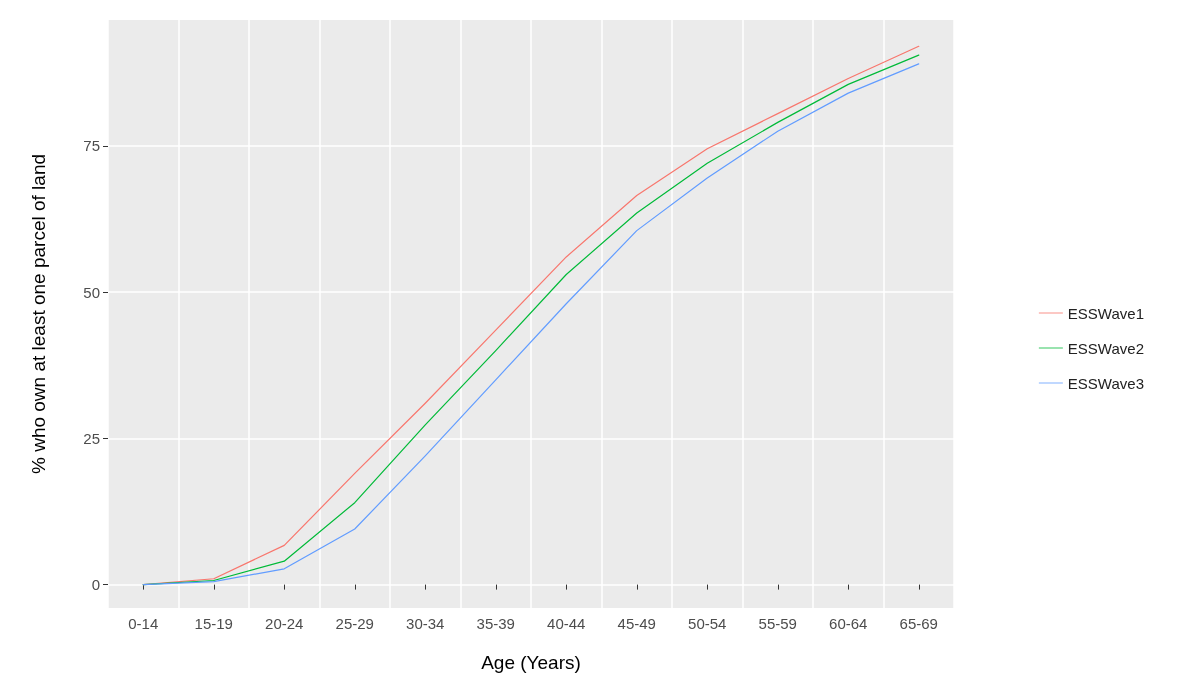 The width and height of the screenshot is (1187, 696). Describe the element at coordinates (354, 623) in the screenshot. I see `x-tick-label: 25-29` at that location.